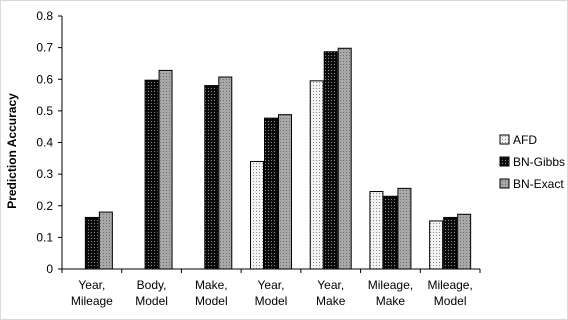 The width and height of the screenshot is (568, 320). What do you see at coordinates (92, 301) in the screenshot?
I see `x-tick-label: Mileage` at bounding box center [92, 301].